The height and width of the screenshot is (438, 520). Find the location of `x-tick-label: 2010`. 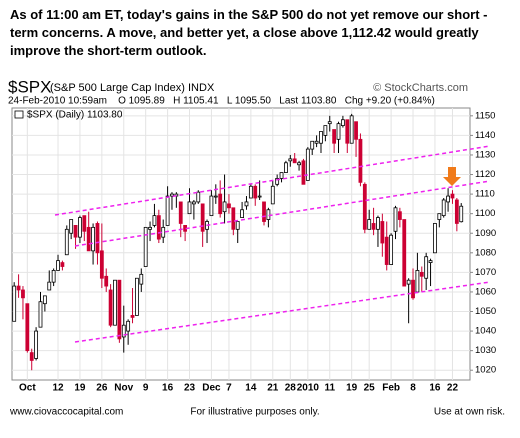

x-tick-label: 2010 is located at coordinates (308, 388).